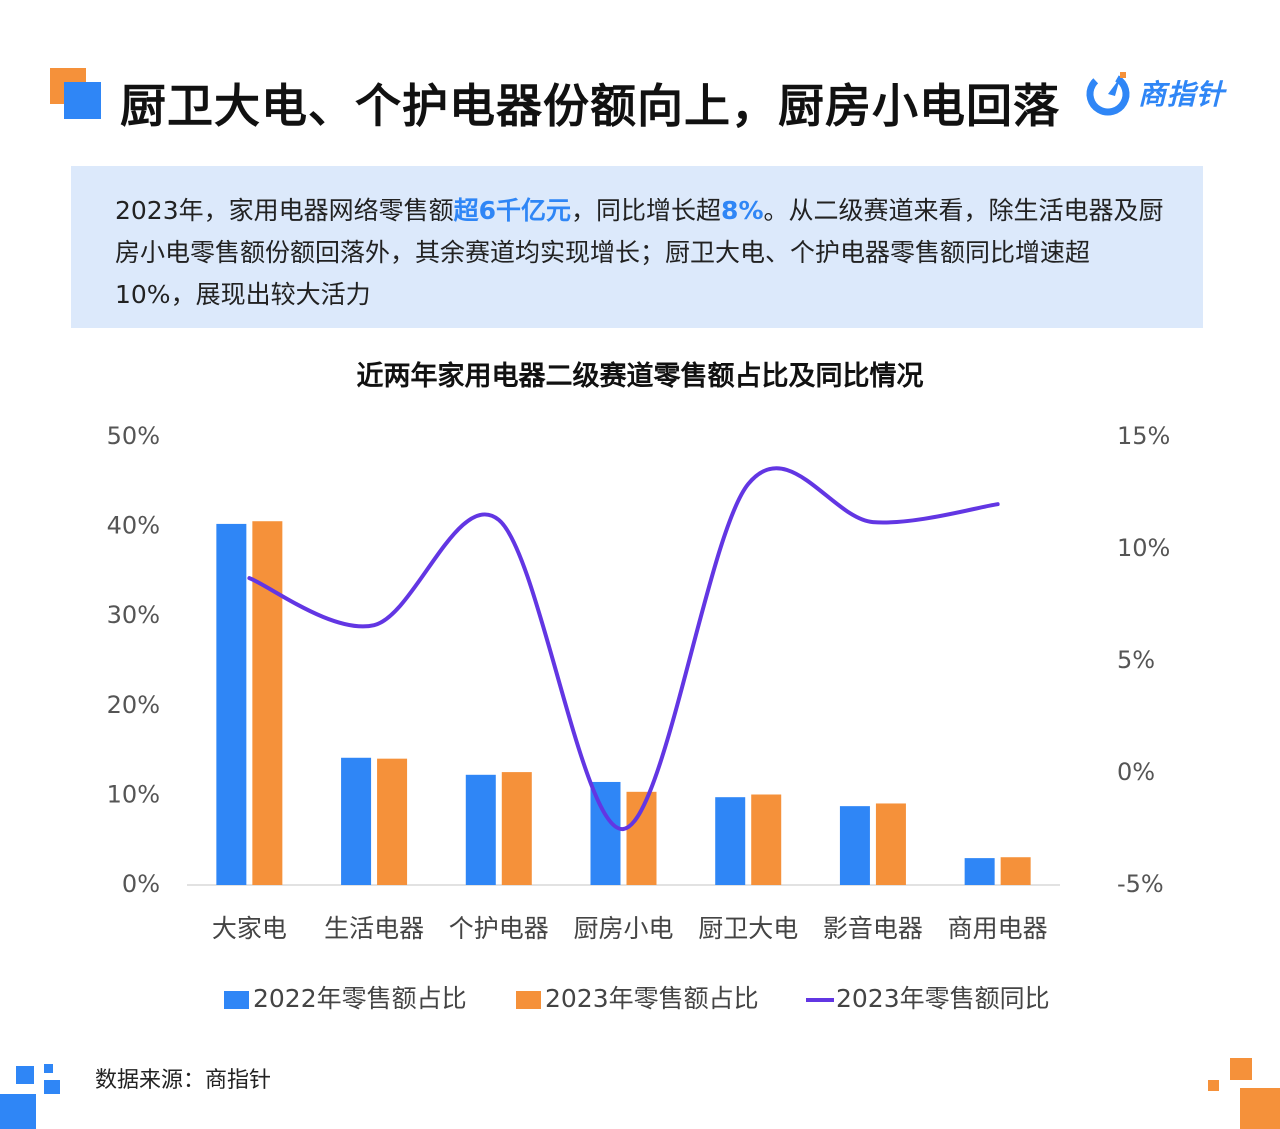 The height and width of the screenshot is (1129, 1280). What do you see at coordinates (998, 928) in the screenshot?
I see `x-axis-category-label: 商用电器` at bounding box center [998, 928].